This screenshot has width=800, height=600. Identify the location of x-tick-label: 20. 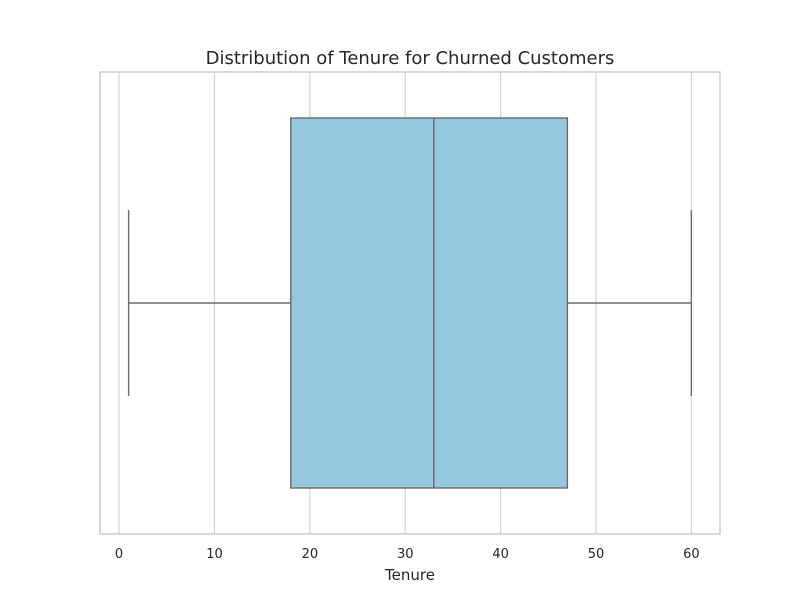
(310, 554).